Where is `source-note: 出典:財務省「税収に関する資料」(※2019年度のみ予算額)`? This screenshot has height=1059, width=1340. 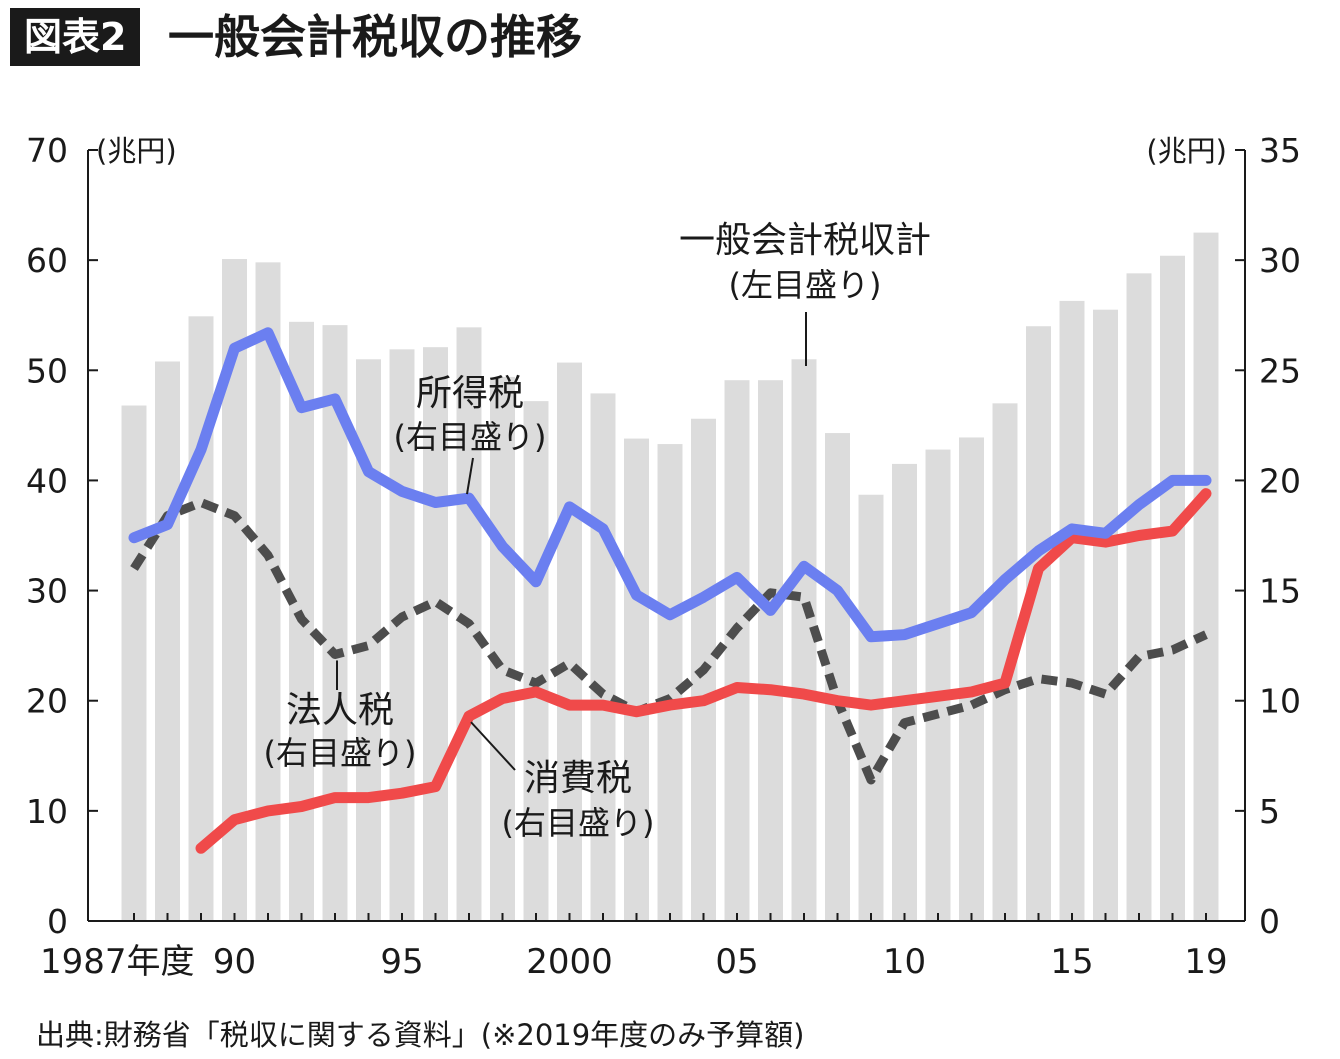 source-note: 出典:財務省「税収に関する資料」(※2019年度のみ予算額) is located at coordinates (420, 1035).